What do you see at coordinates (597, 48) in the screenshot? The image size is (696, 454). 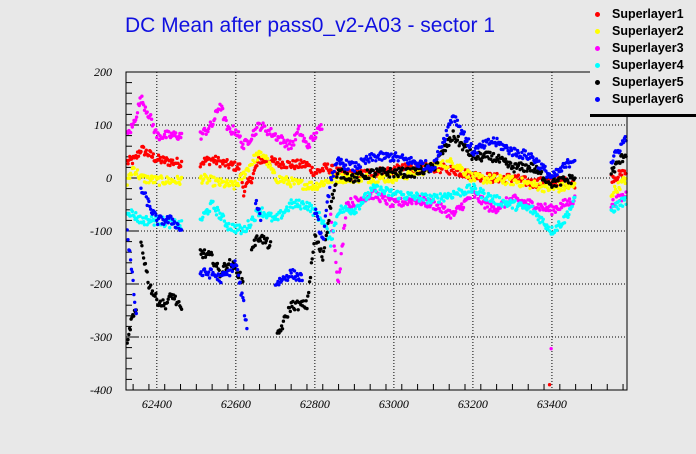 I see `legend-marker` at bounding box center [597, 48].